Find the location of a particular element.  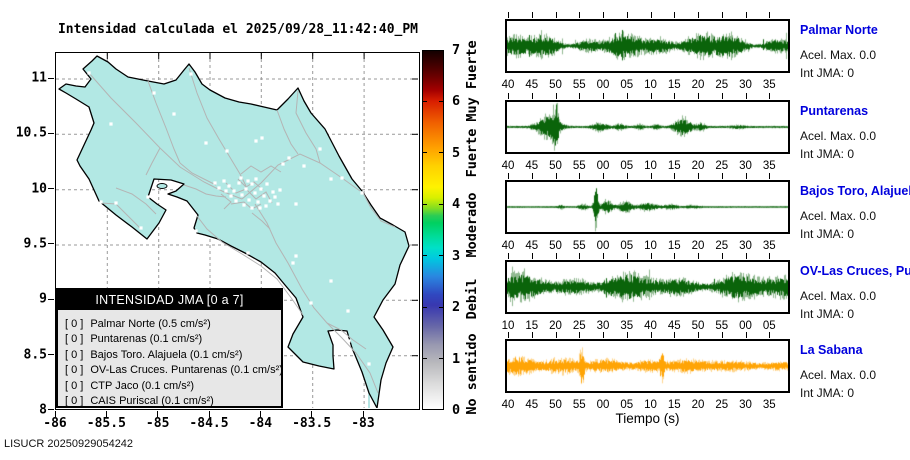

time-tick-label: 10 is located at coordinates (650, 166).